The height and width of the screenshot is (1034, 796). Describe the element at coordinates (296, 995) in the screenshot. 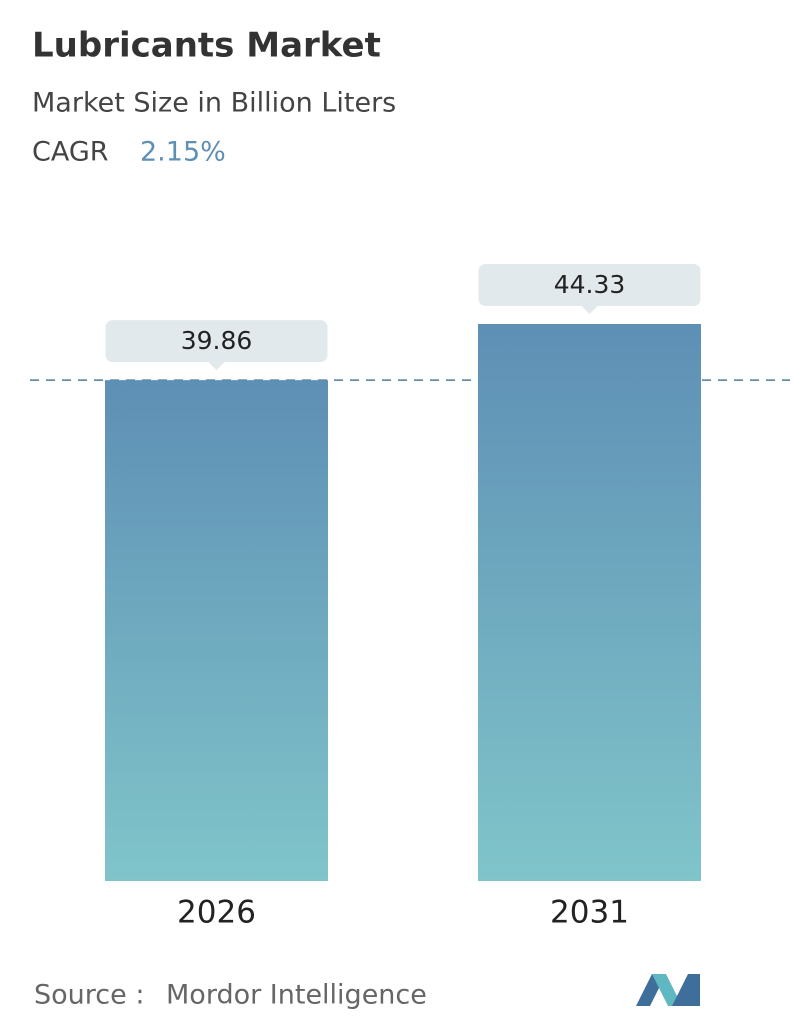

I see `source: Mordor Intelligence` at that location.